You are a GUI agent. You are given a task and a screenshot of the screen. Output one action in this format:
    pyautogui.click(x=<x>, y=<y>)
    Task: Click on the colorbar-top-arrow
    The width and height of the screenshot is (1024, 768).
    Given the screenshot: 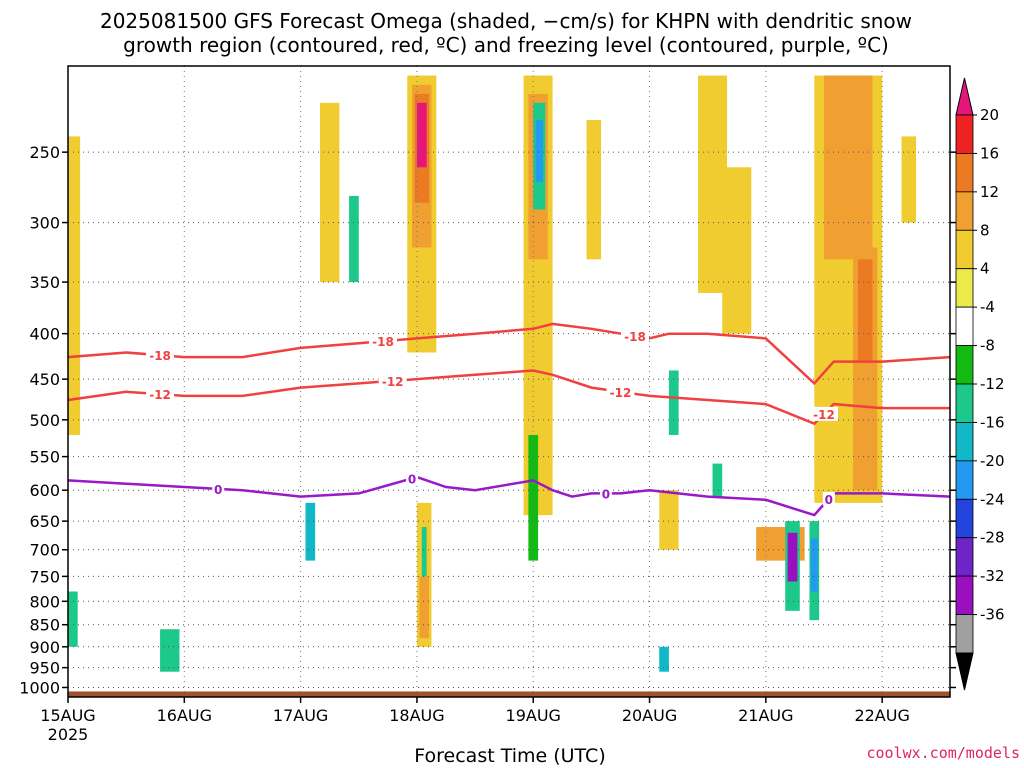 What is the action you would take?
    pyautogui.click(x=964, y=96)
    